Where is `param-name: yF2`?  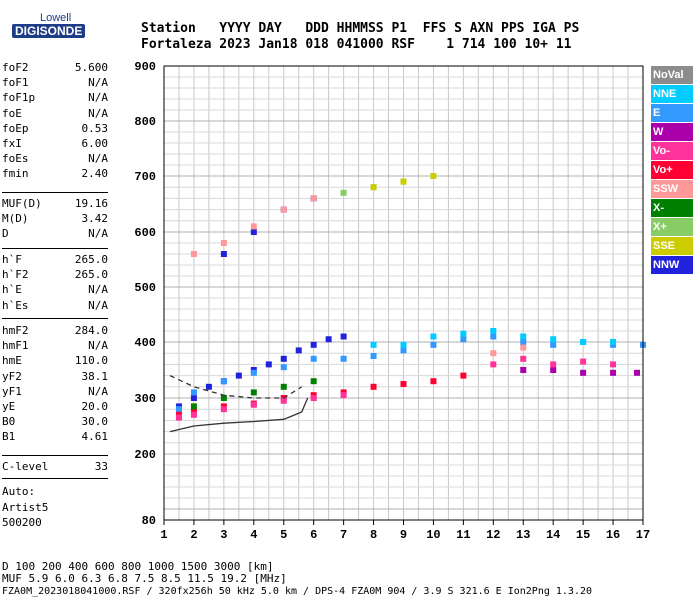
param-name: yF2 is located at coordinates (12, 376).